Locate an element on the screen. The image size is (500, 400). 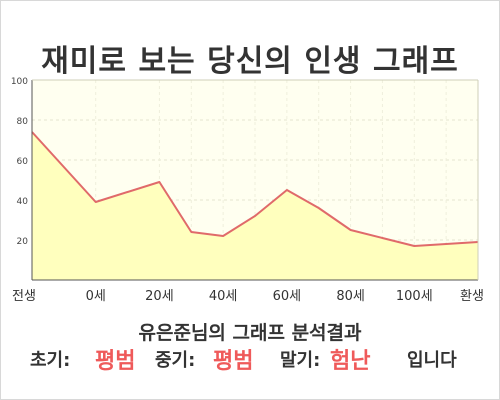
x-tick-label: 전생 is located at coordinates (24, 296).